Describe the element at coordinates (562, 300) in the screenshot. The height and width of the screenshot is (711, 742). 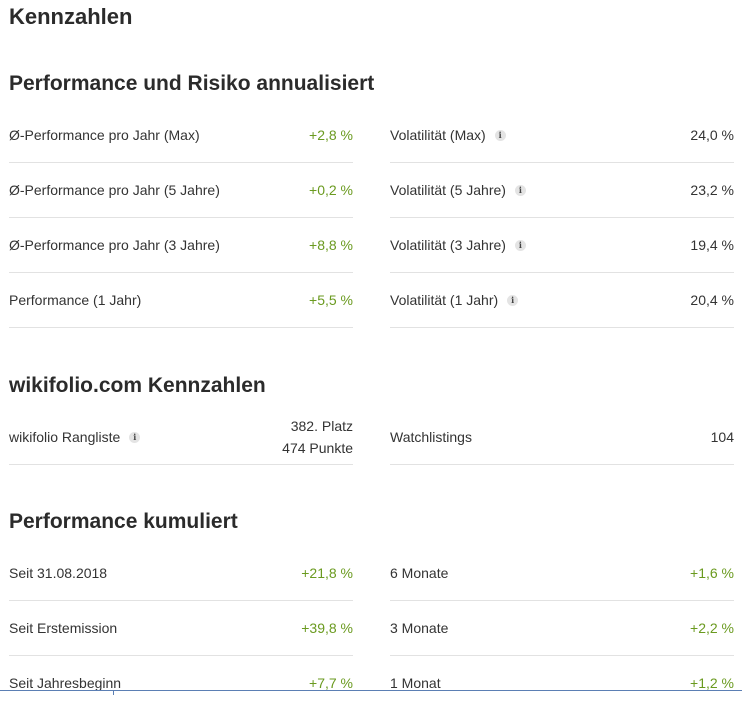
I see `kpi-row: Volatilität (1 Jahr) i 20,4 %` at that location.